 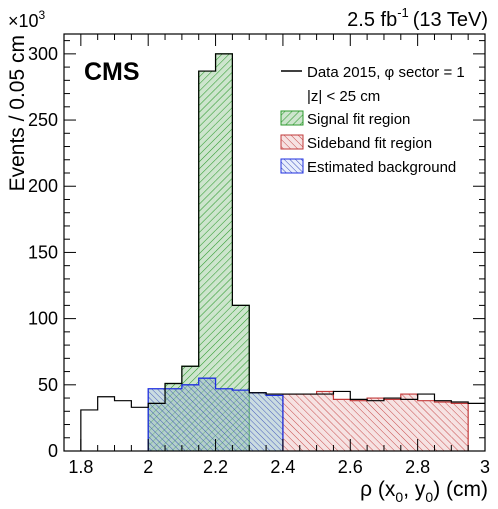 I want to click on y-tick-label: 250, so click(x=43, y=120).